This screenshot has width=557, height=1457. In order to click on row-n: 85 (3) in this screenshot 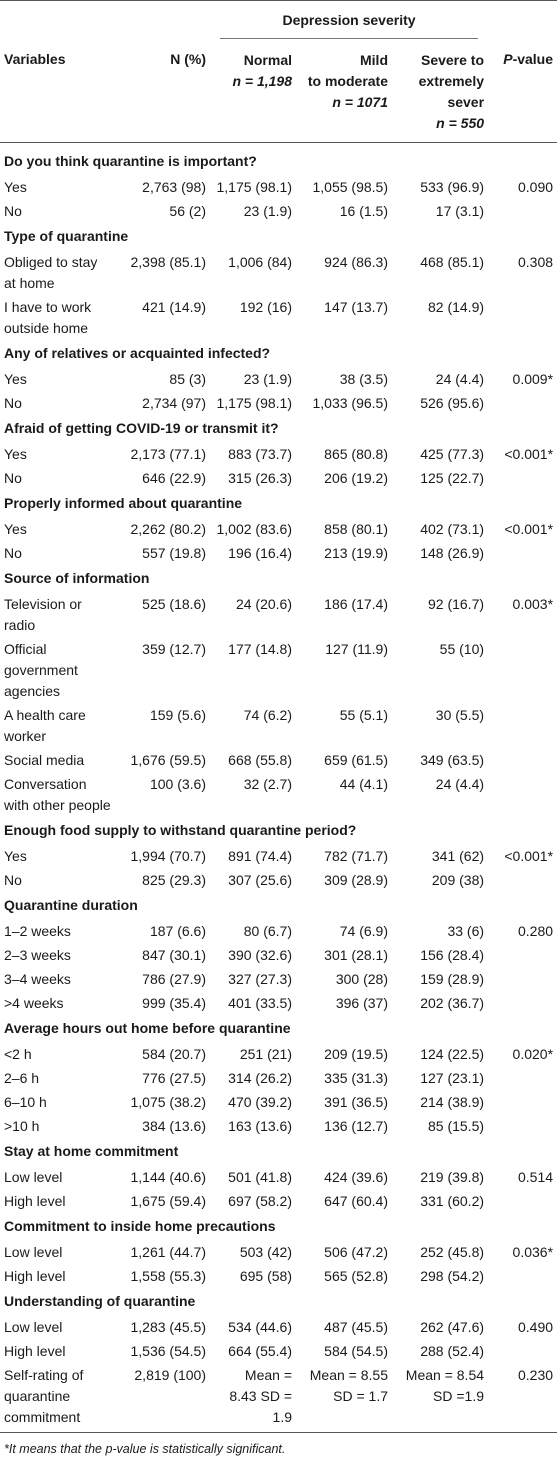, I will do `click(187, 378)`.